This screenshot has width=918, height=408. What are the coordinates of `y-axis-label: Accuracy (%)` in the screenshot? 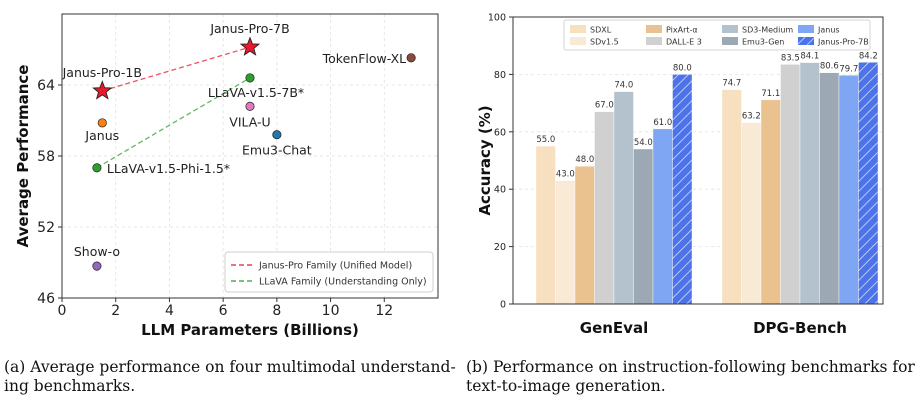 It's located at (485, 160).